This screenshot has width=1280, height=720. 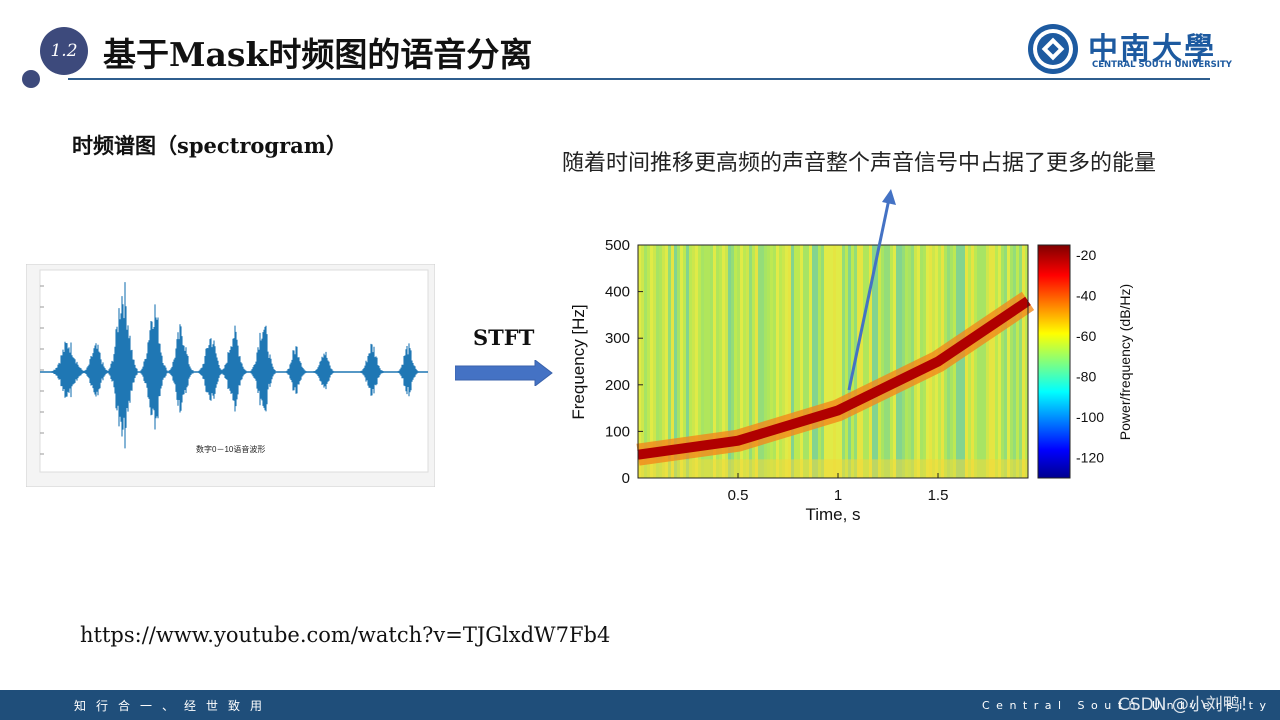 I want to click on waveform-figure: 数字0－10语音波形, so click(x=230, y=375).